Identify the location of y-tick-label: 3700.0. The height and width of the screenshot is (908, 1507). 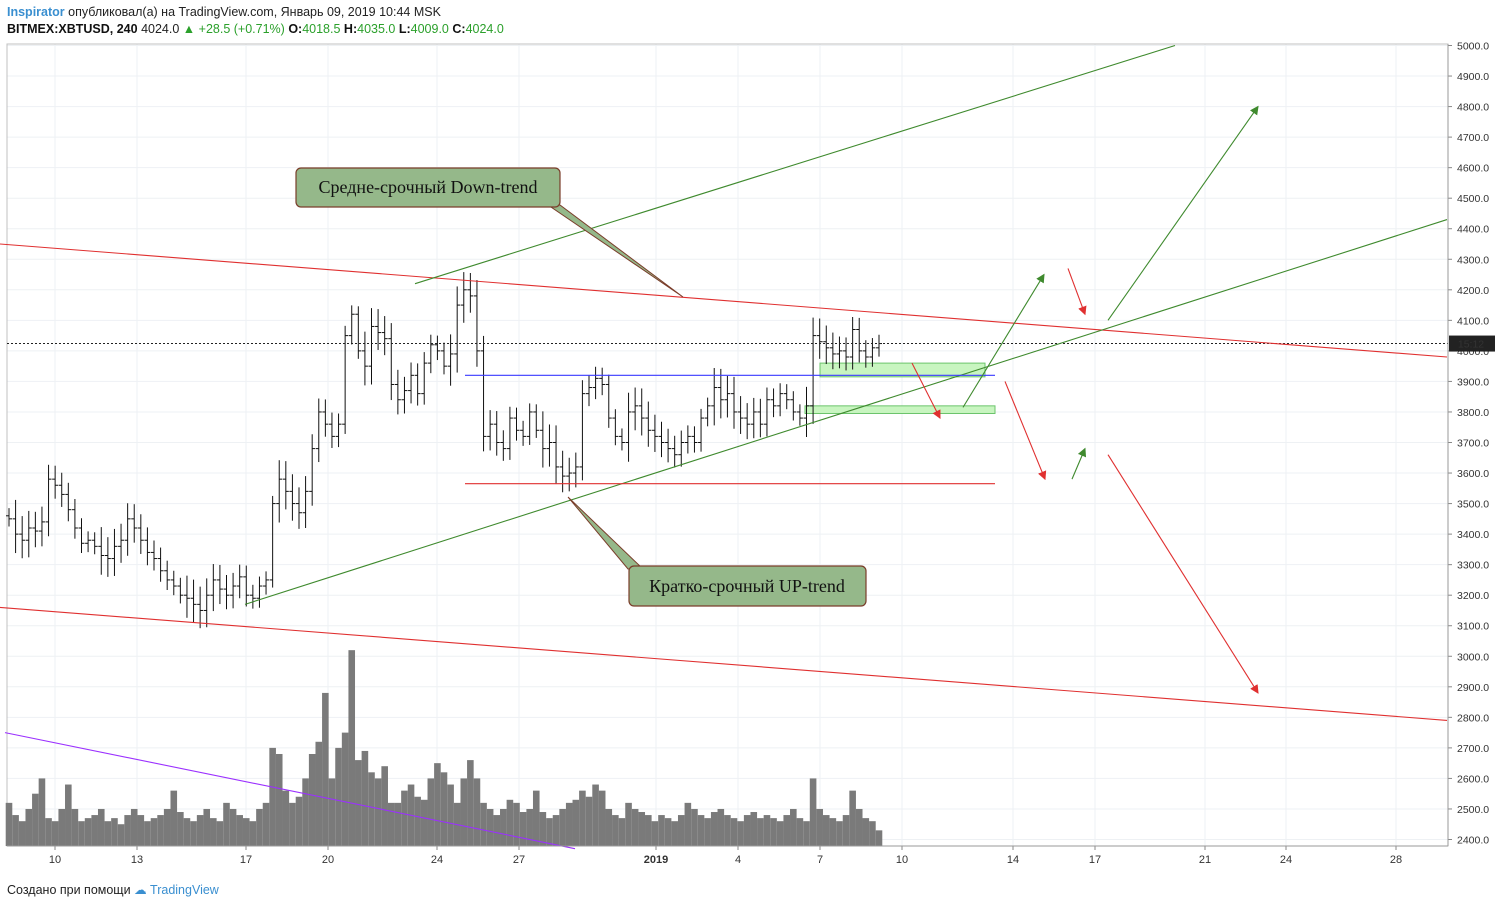
(1473, 444).